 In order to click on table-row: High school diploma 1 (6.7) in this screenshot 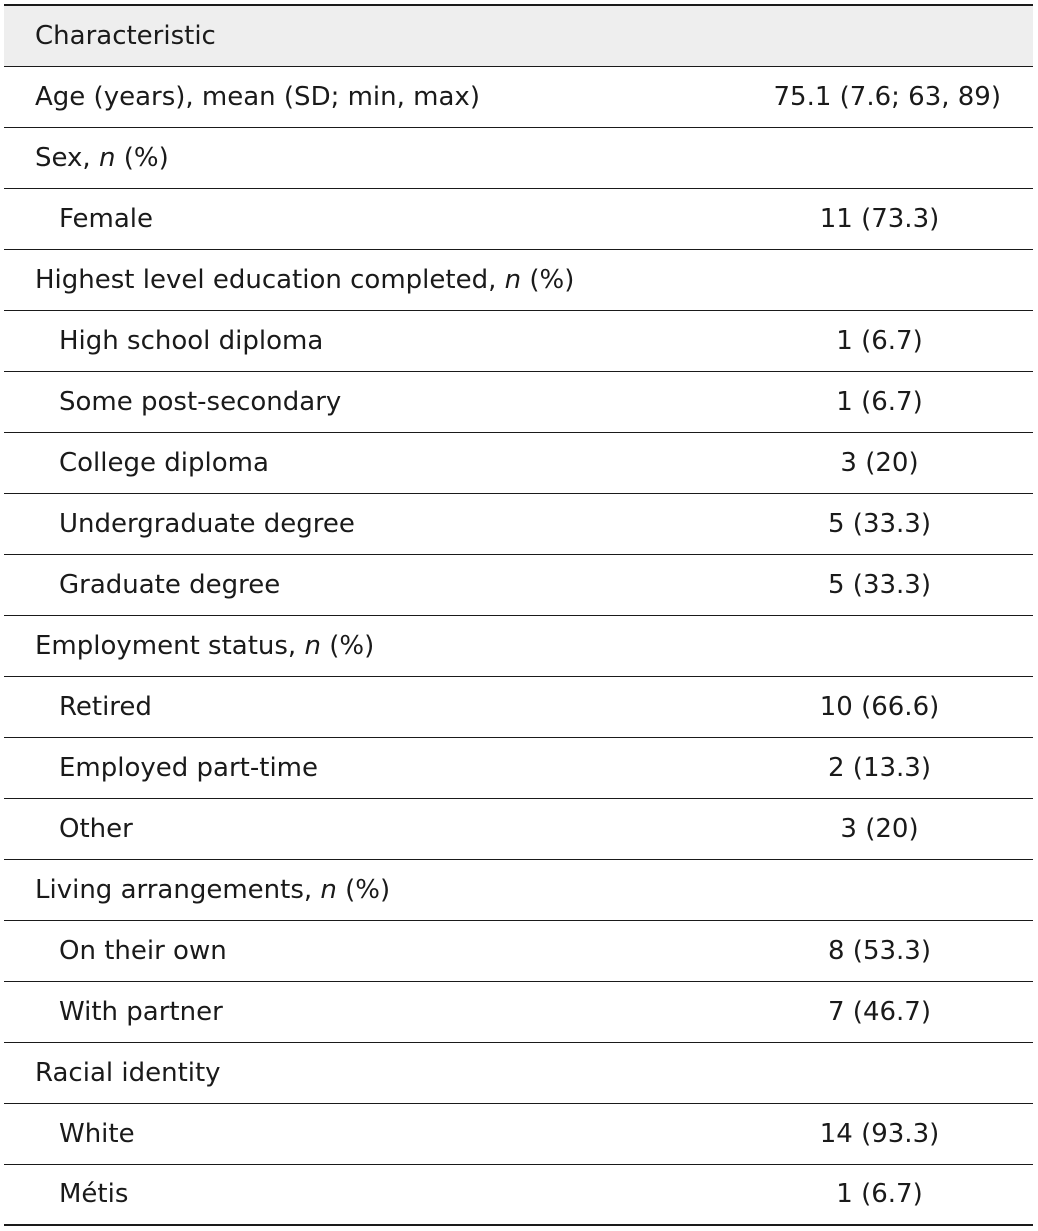, I will do `click(518, 341)`.